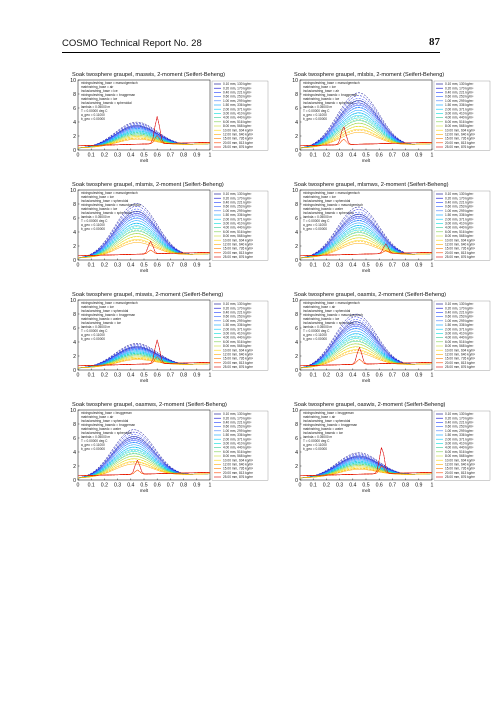  Describe the element at coordinates (296, 329) in the screenshot. I see `y-tick-label: 6` at that location.